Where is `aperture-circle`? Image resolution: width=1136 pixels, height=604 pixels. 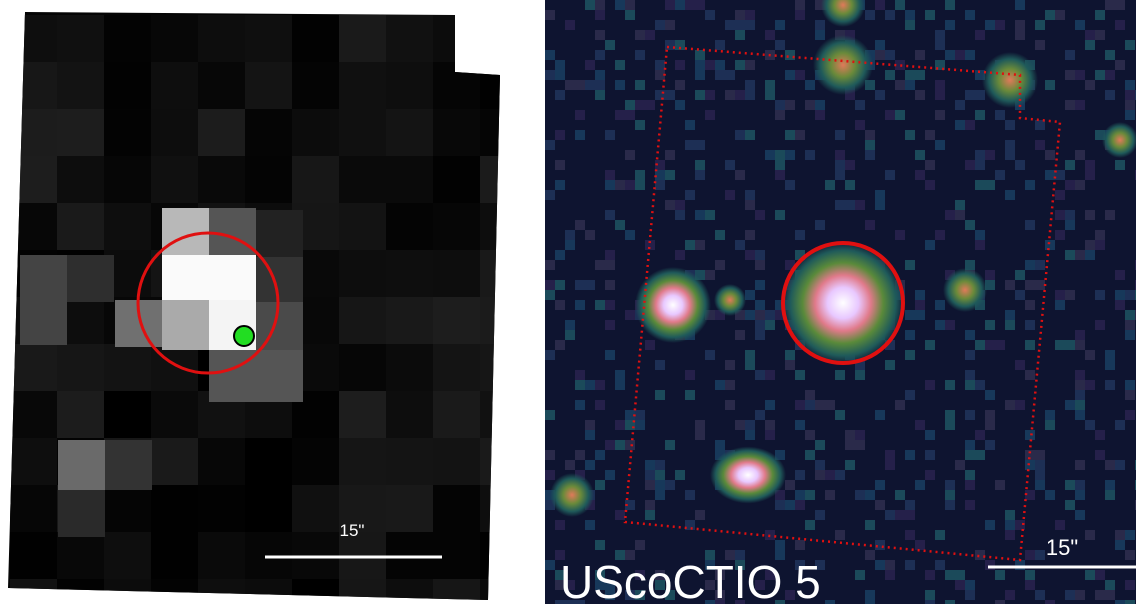 aperture-circle is located at coordinates (843, 303).